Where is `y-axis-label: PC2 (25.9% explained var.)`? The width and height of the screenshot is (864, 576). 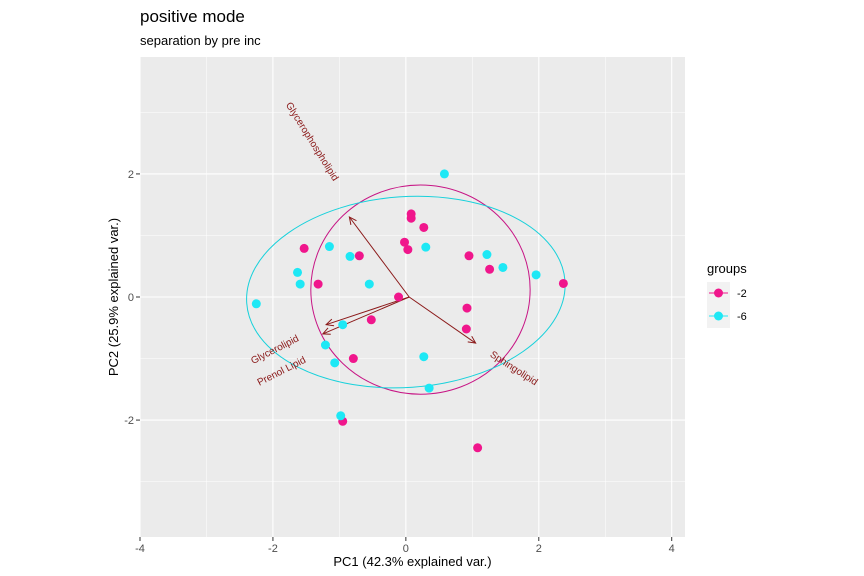 y-axis-label: PC2 (25.9% explained var.) is located at coordinates (113, 297).